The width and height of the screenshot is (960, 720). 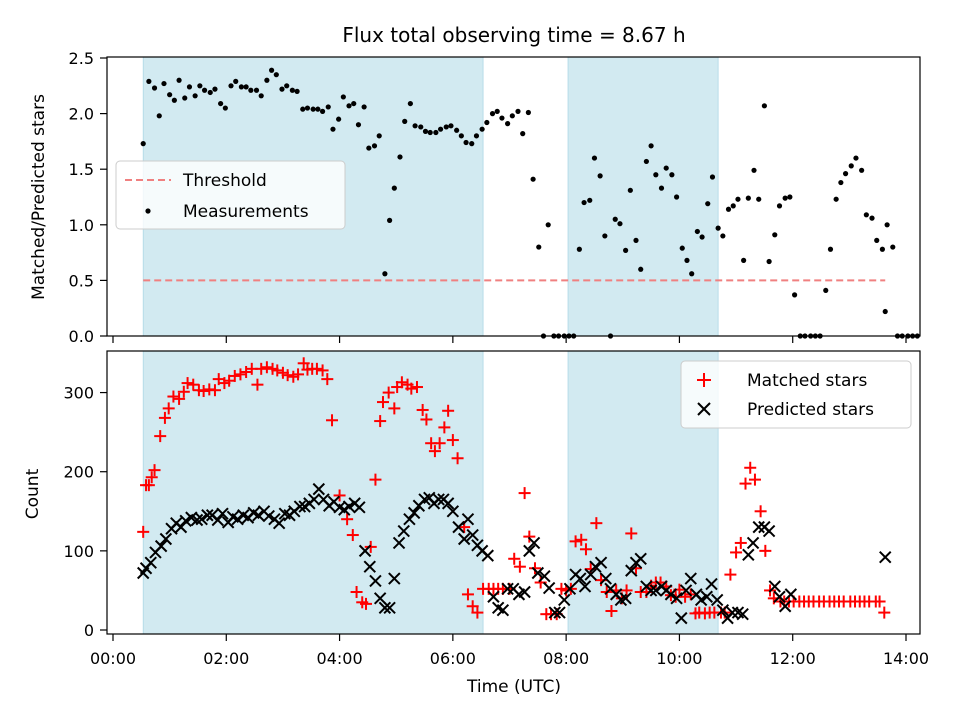 What do you see at coordinates (88, 197) in the screenshot?
I see `top-y-axis: 0.0 0.5 1.0 1.5 2.0 2.5` at bounding box center [88, 197].